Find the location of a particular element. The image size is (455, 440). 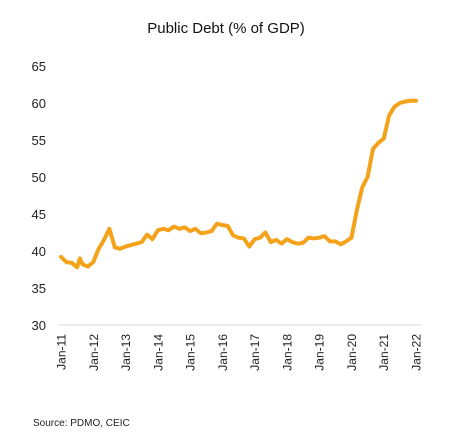

chart-title: Public Debt (% of GDP) is located at coordinates (226, 28).